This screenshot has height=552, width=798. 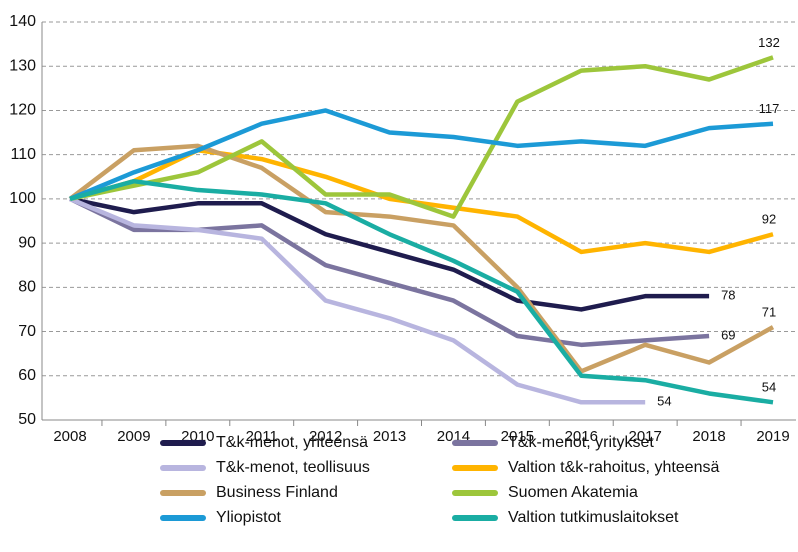 What do you see at coordinates (133, 436) in the screenshot?
I see `x-tick-label: 2009` at bounding box center [133, 436].